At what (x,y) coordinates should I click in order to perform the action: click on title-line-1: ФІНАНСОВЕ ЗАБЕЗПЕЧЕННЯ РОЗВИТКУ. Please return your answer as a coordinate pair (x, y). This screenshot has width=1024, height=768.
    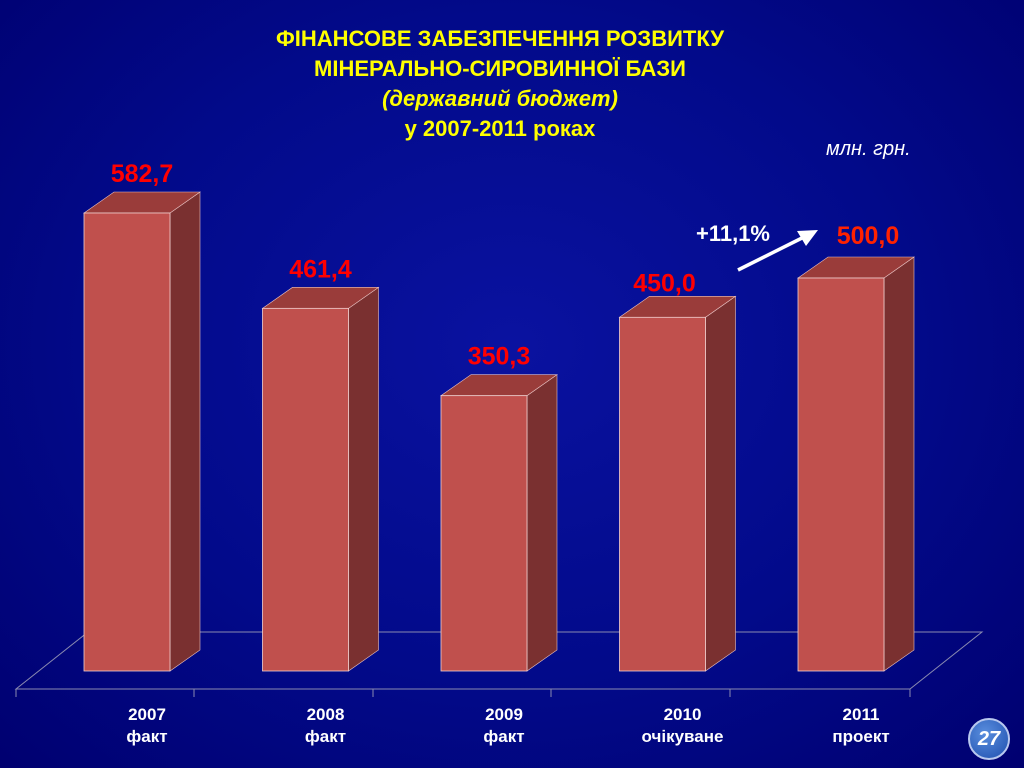
    Looking at the image, I should click on (499, 38).